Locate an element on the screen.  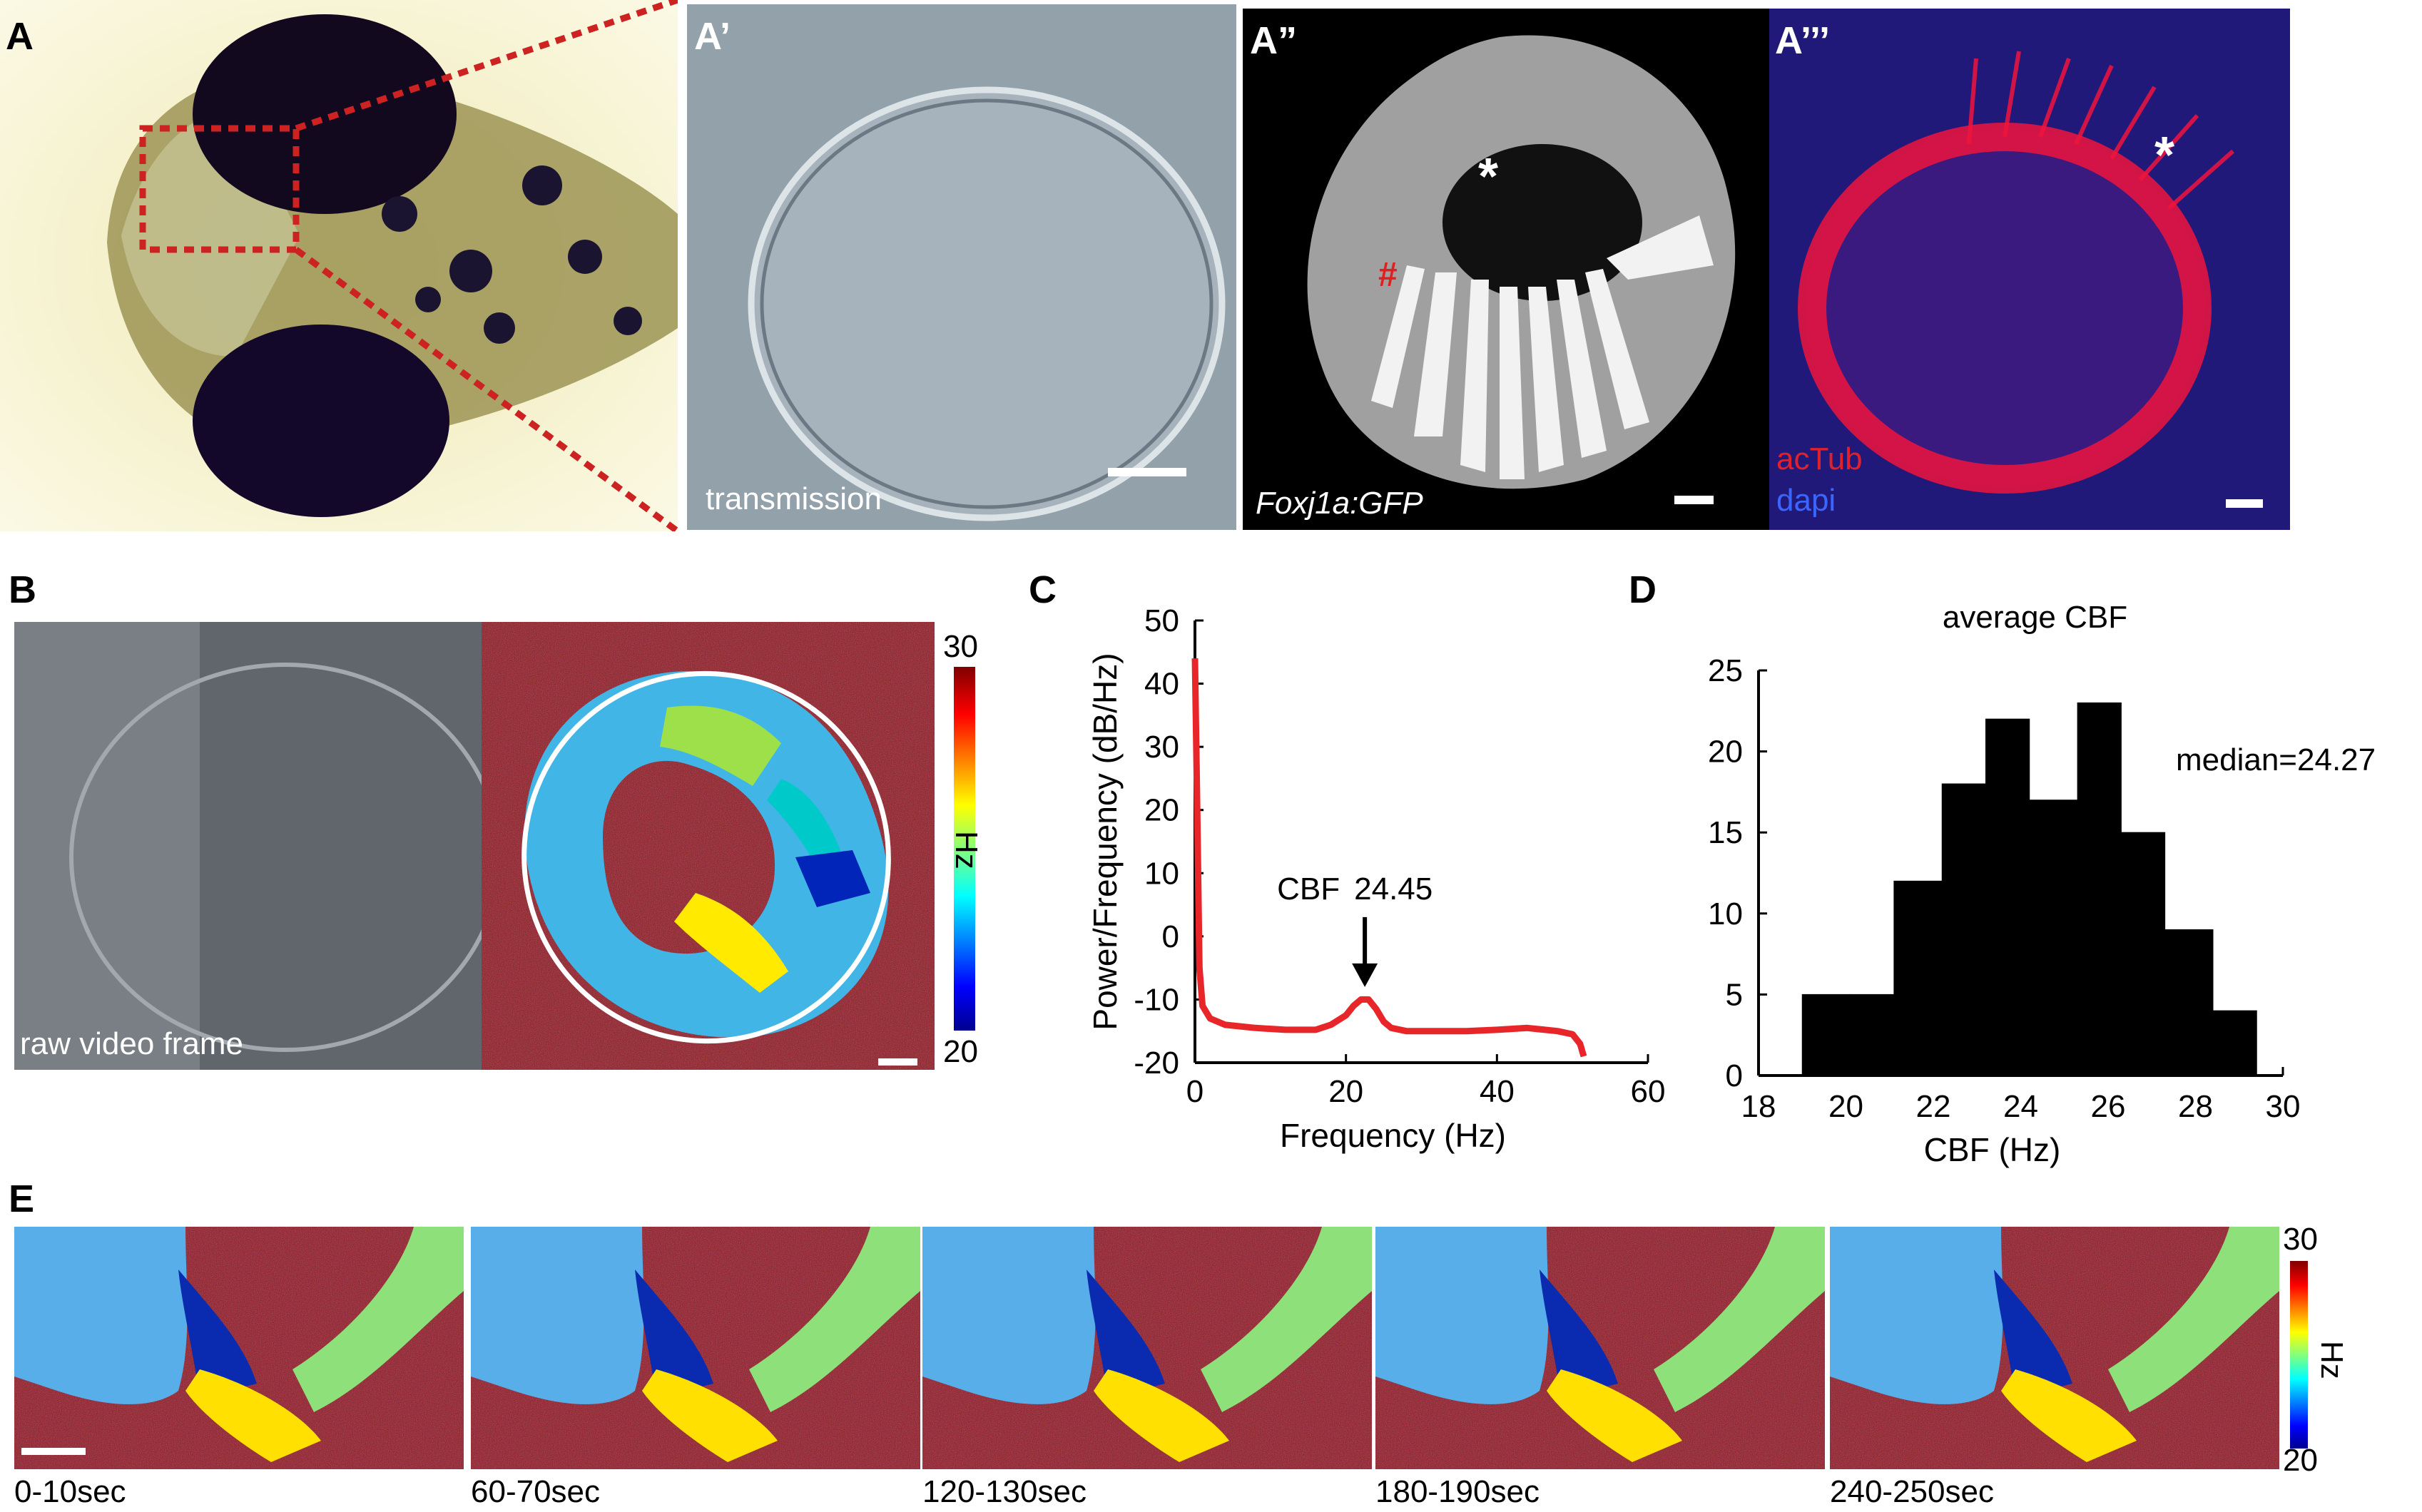
colorbar-b-unit: Hz is located at coordinates (966, 850).